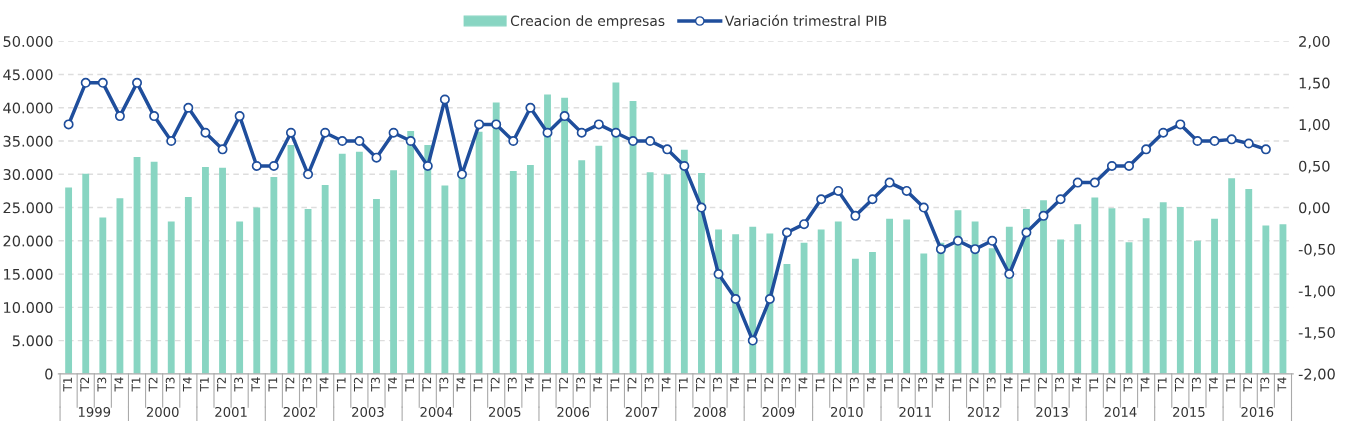 Image resolution: width=1357 pixels, height=421 pixels. What do you see at coordinates (778, 411) in the screenshot?
I see `text: 2009` at bounding box center [778, 411].